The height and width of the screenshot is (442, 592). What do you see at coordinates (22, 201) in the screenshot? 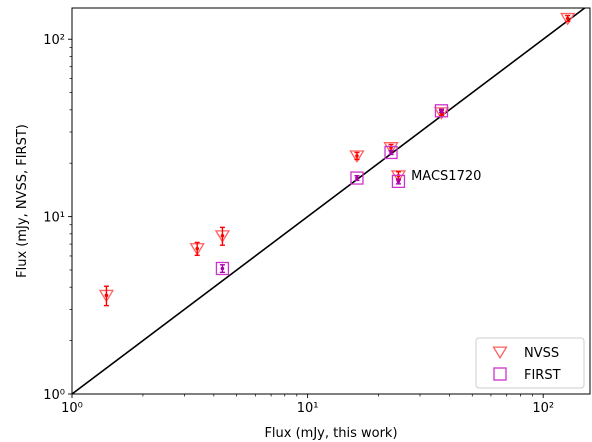
I see `y-axis-label: Flux (mJy, NVSS, FIRST)` at bounding box center [22, 201].